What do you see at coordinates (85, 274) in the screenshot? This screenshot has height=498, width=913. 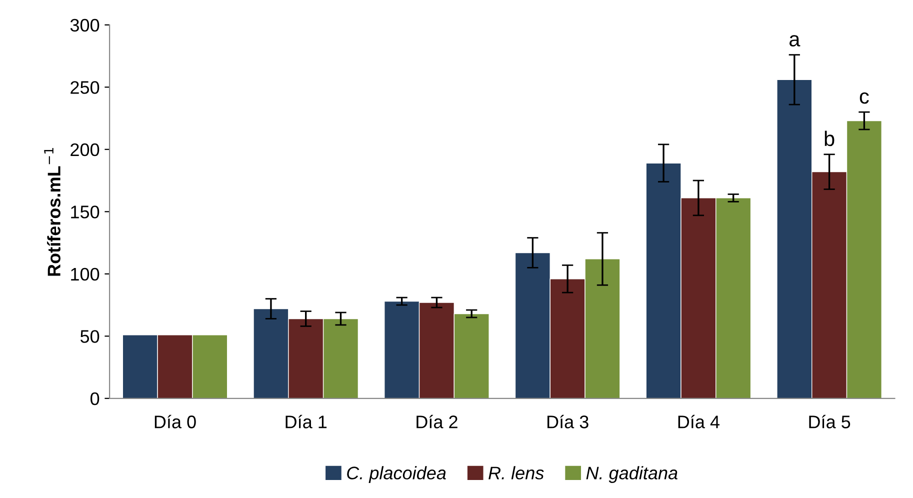 I see `y-tick-label: 100` at bounding box center [85, 274].